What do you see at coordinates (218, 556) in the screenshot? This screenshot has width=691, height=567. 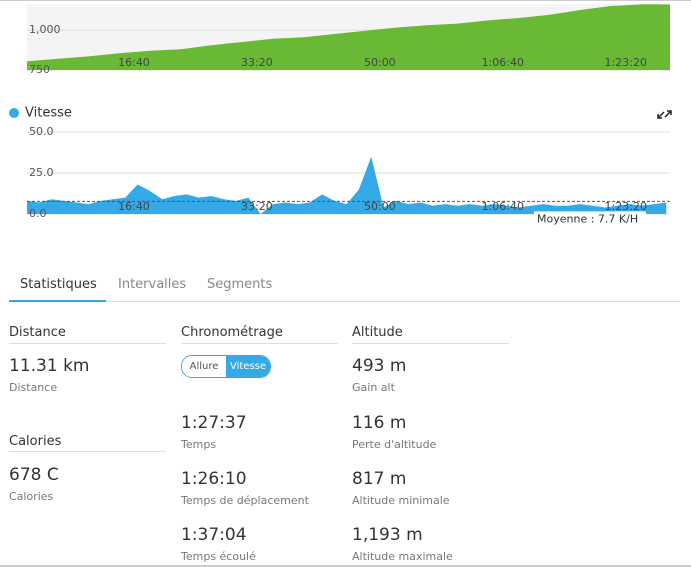 I see `stat-label: Temps écoulé` at bounding box center [218, 556].